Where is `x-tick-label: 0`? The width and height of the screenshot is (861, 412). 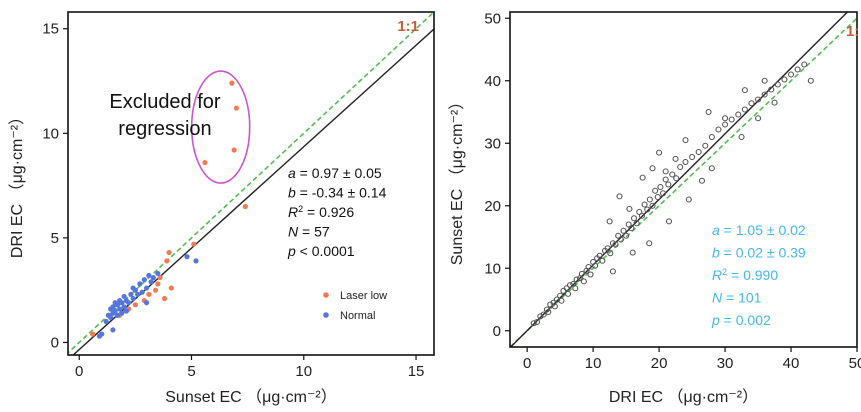 x-tick-label: 0 is located at coordinates (79, 371).